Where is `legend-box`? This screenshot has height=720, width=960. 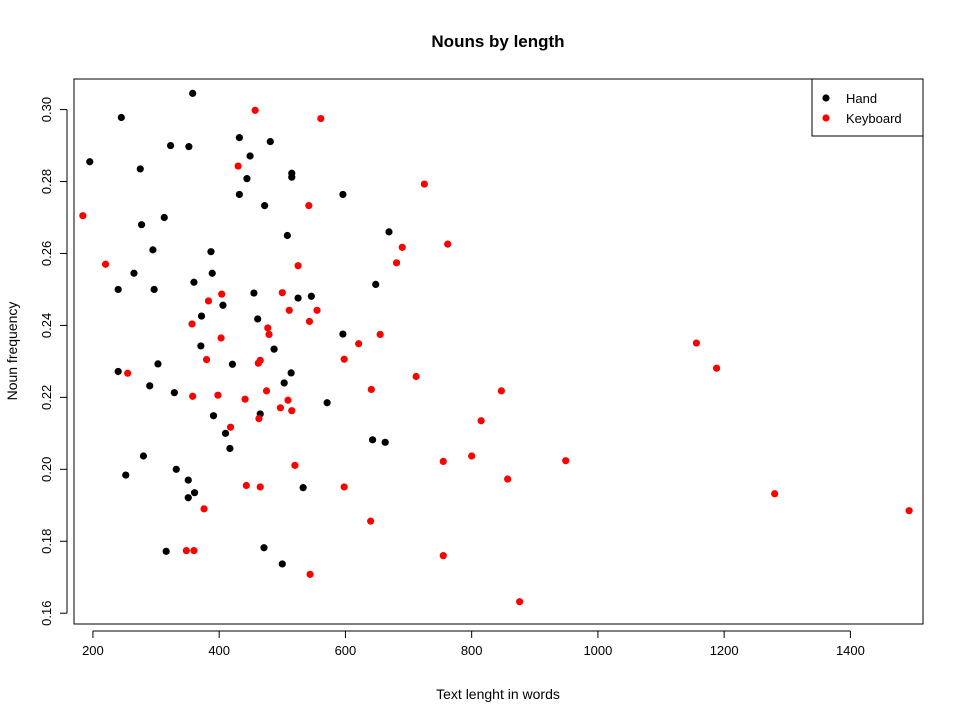 legend-box is located at coordinates (867, 107).